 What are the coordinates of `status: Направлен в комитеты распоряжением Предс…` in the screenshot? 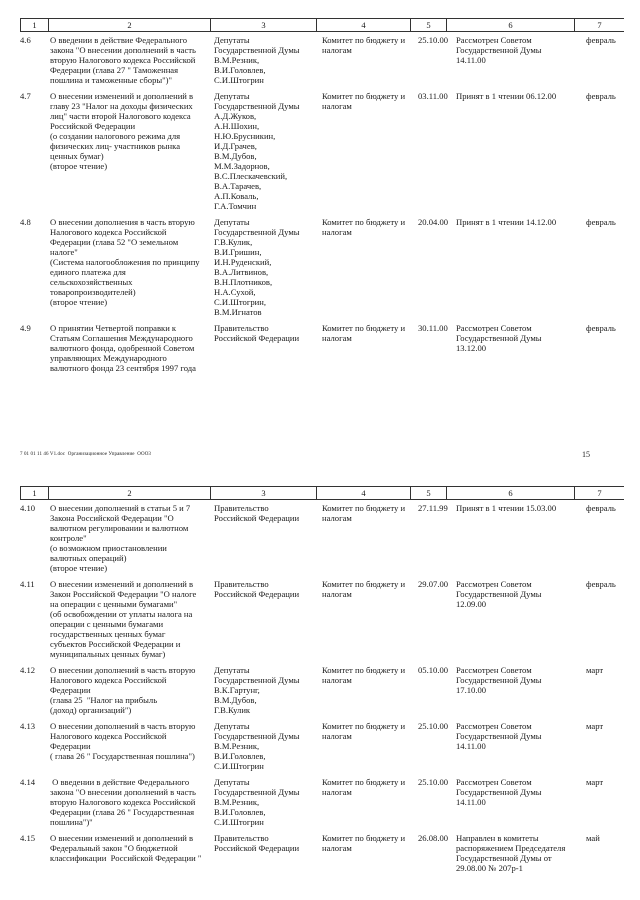 It's located at (511, 853).